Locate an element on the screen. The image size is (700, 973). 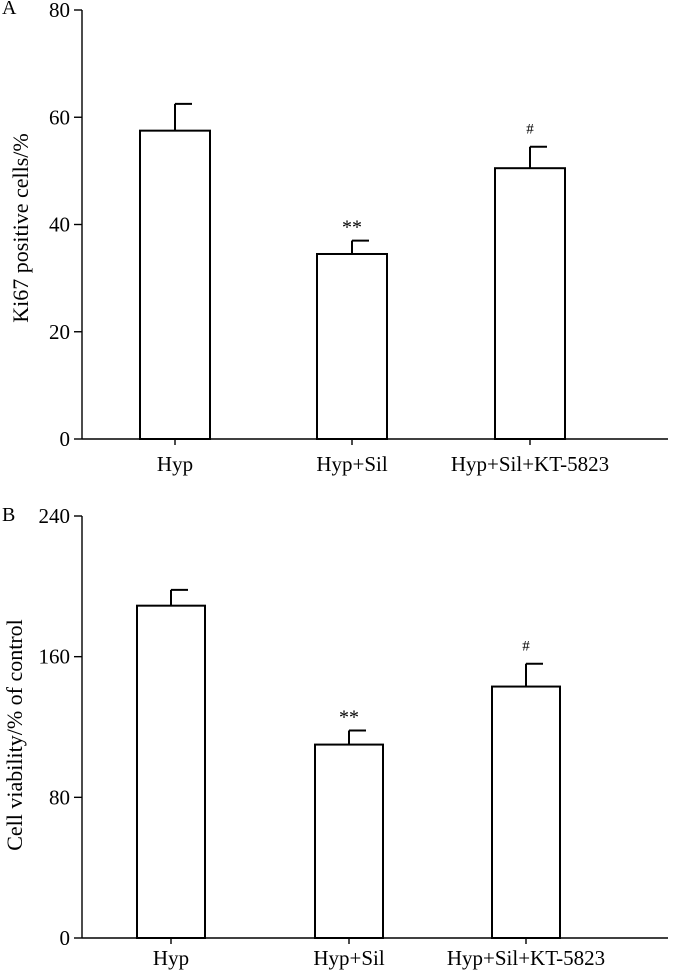
y-tick-label: 240 is located at coordinates (55, 516).